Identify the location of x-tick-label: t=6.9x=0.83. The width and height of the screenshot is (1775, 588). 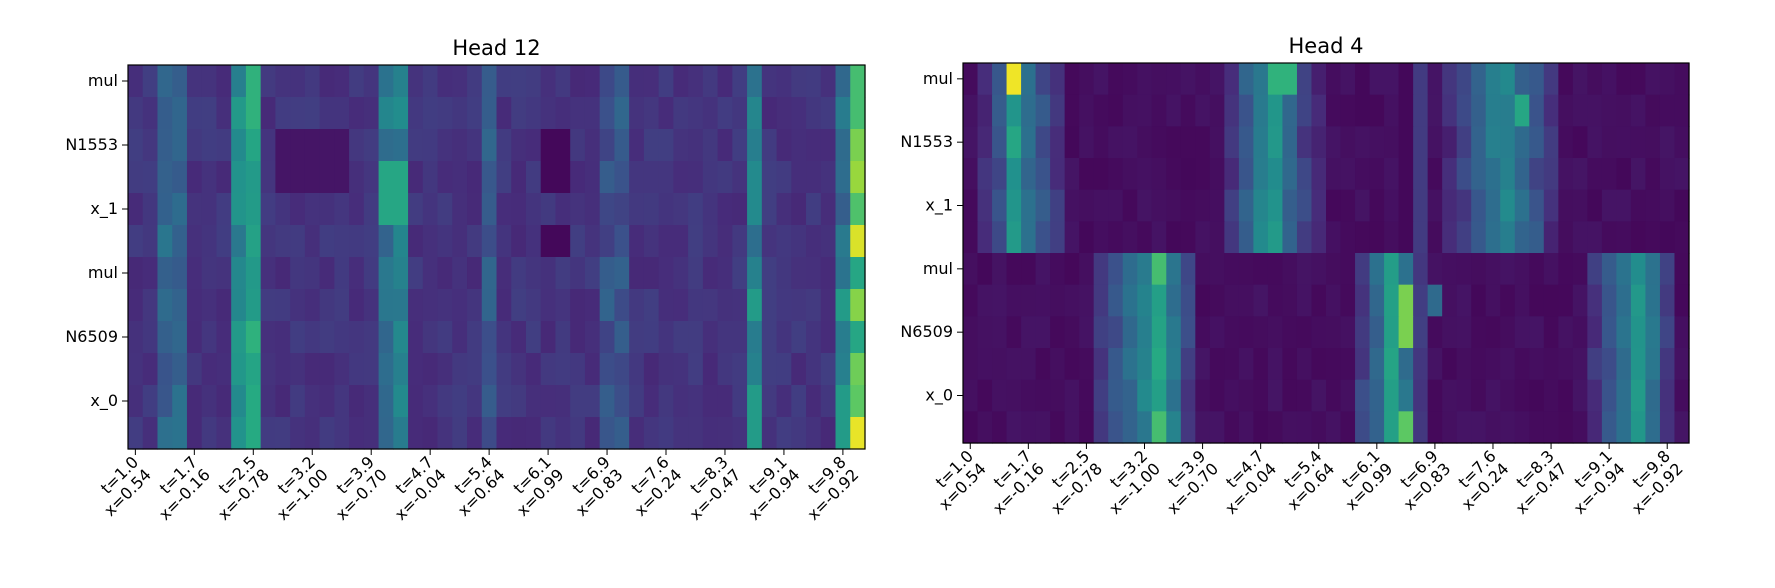
(1421, 480).